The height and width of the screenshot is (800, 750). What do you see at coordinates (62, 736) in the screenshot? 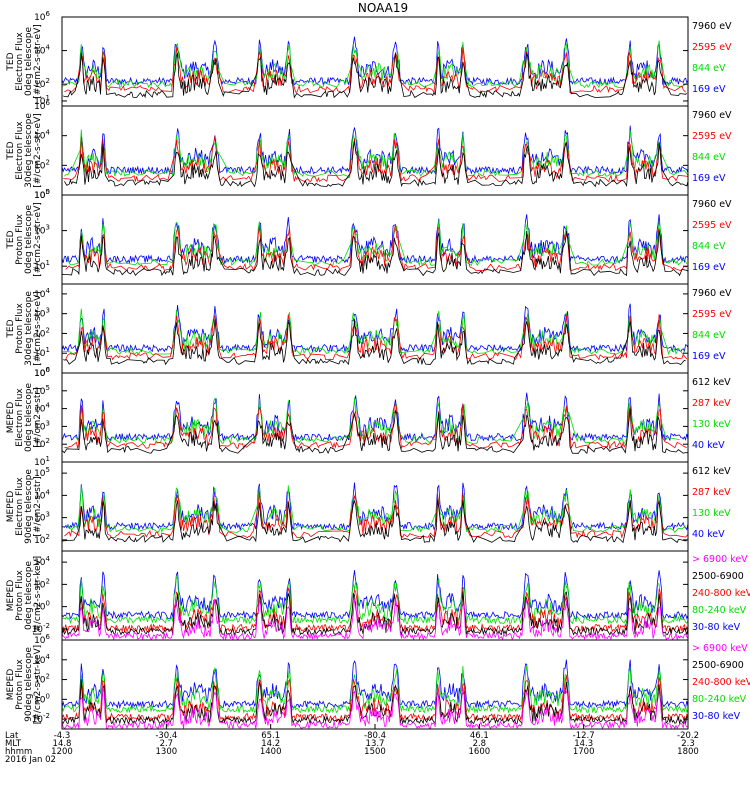
I see `x-tick-label: -4.3` at bounding box center [62, 736].